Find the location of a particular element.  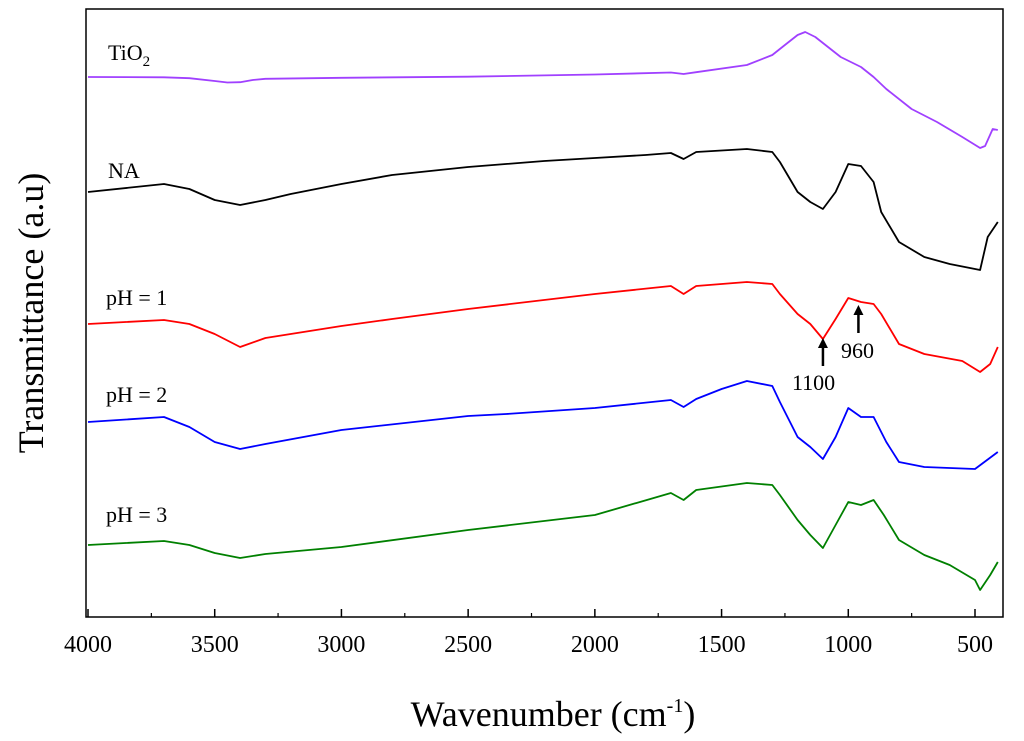

x-tick-label-2500: 2500 is located at coordinates (468, 645).